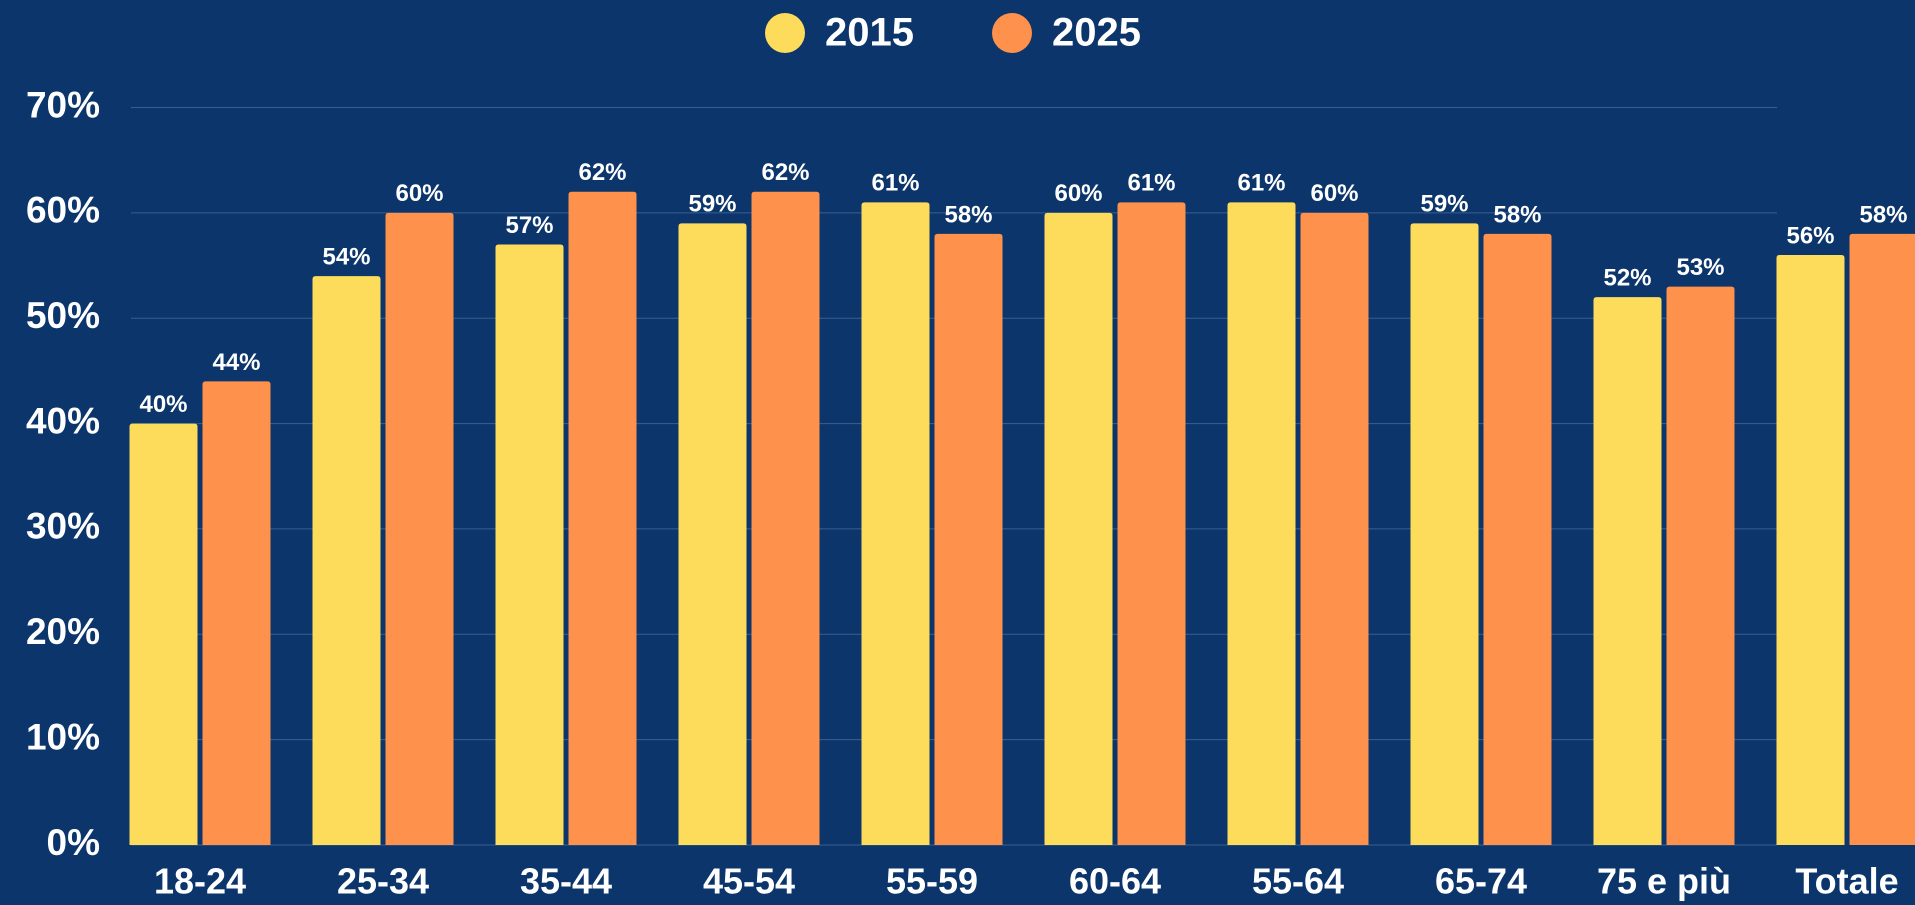 The height and width of the screenshot is (905, 1915). Describe the element at coordinates (63, 315) in the screenshot. I see `y-tick-label: 50%` at that location.